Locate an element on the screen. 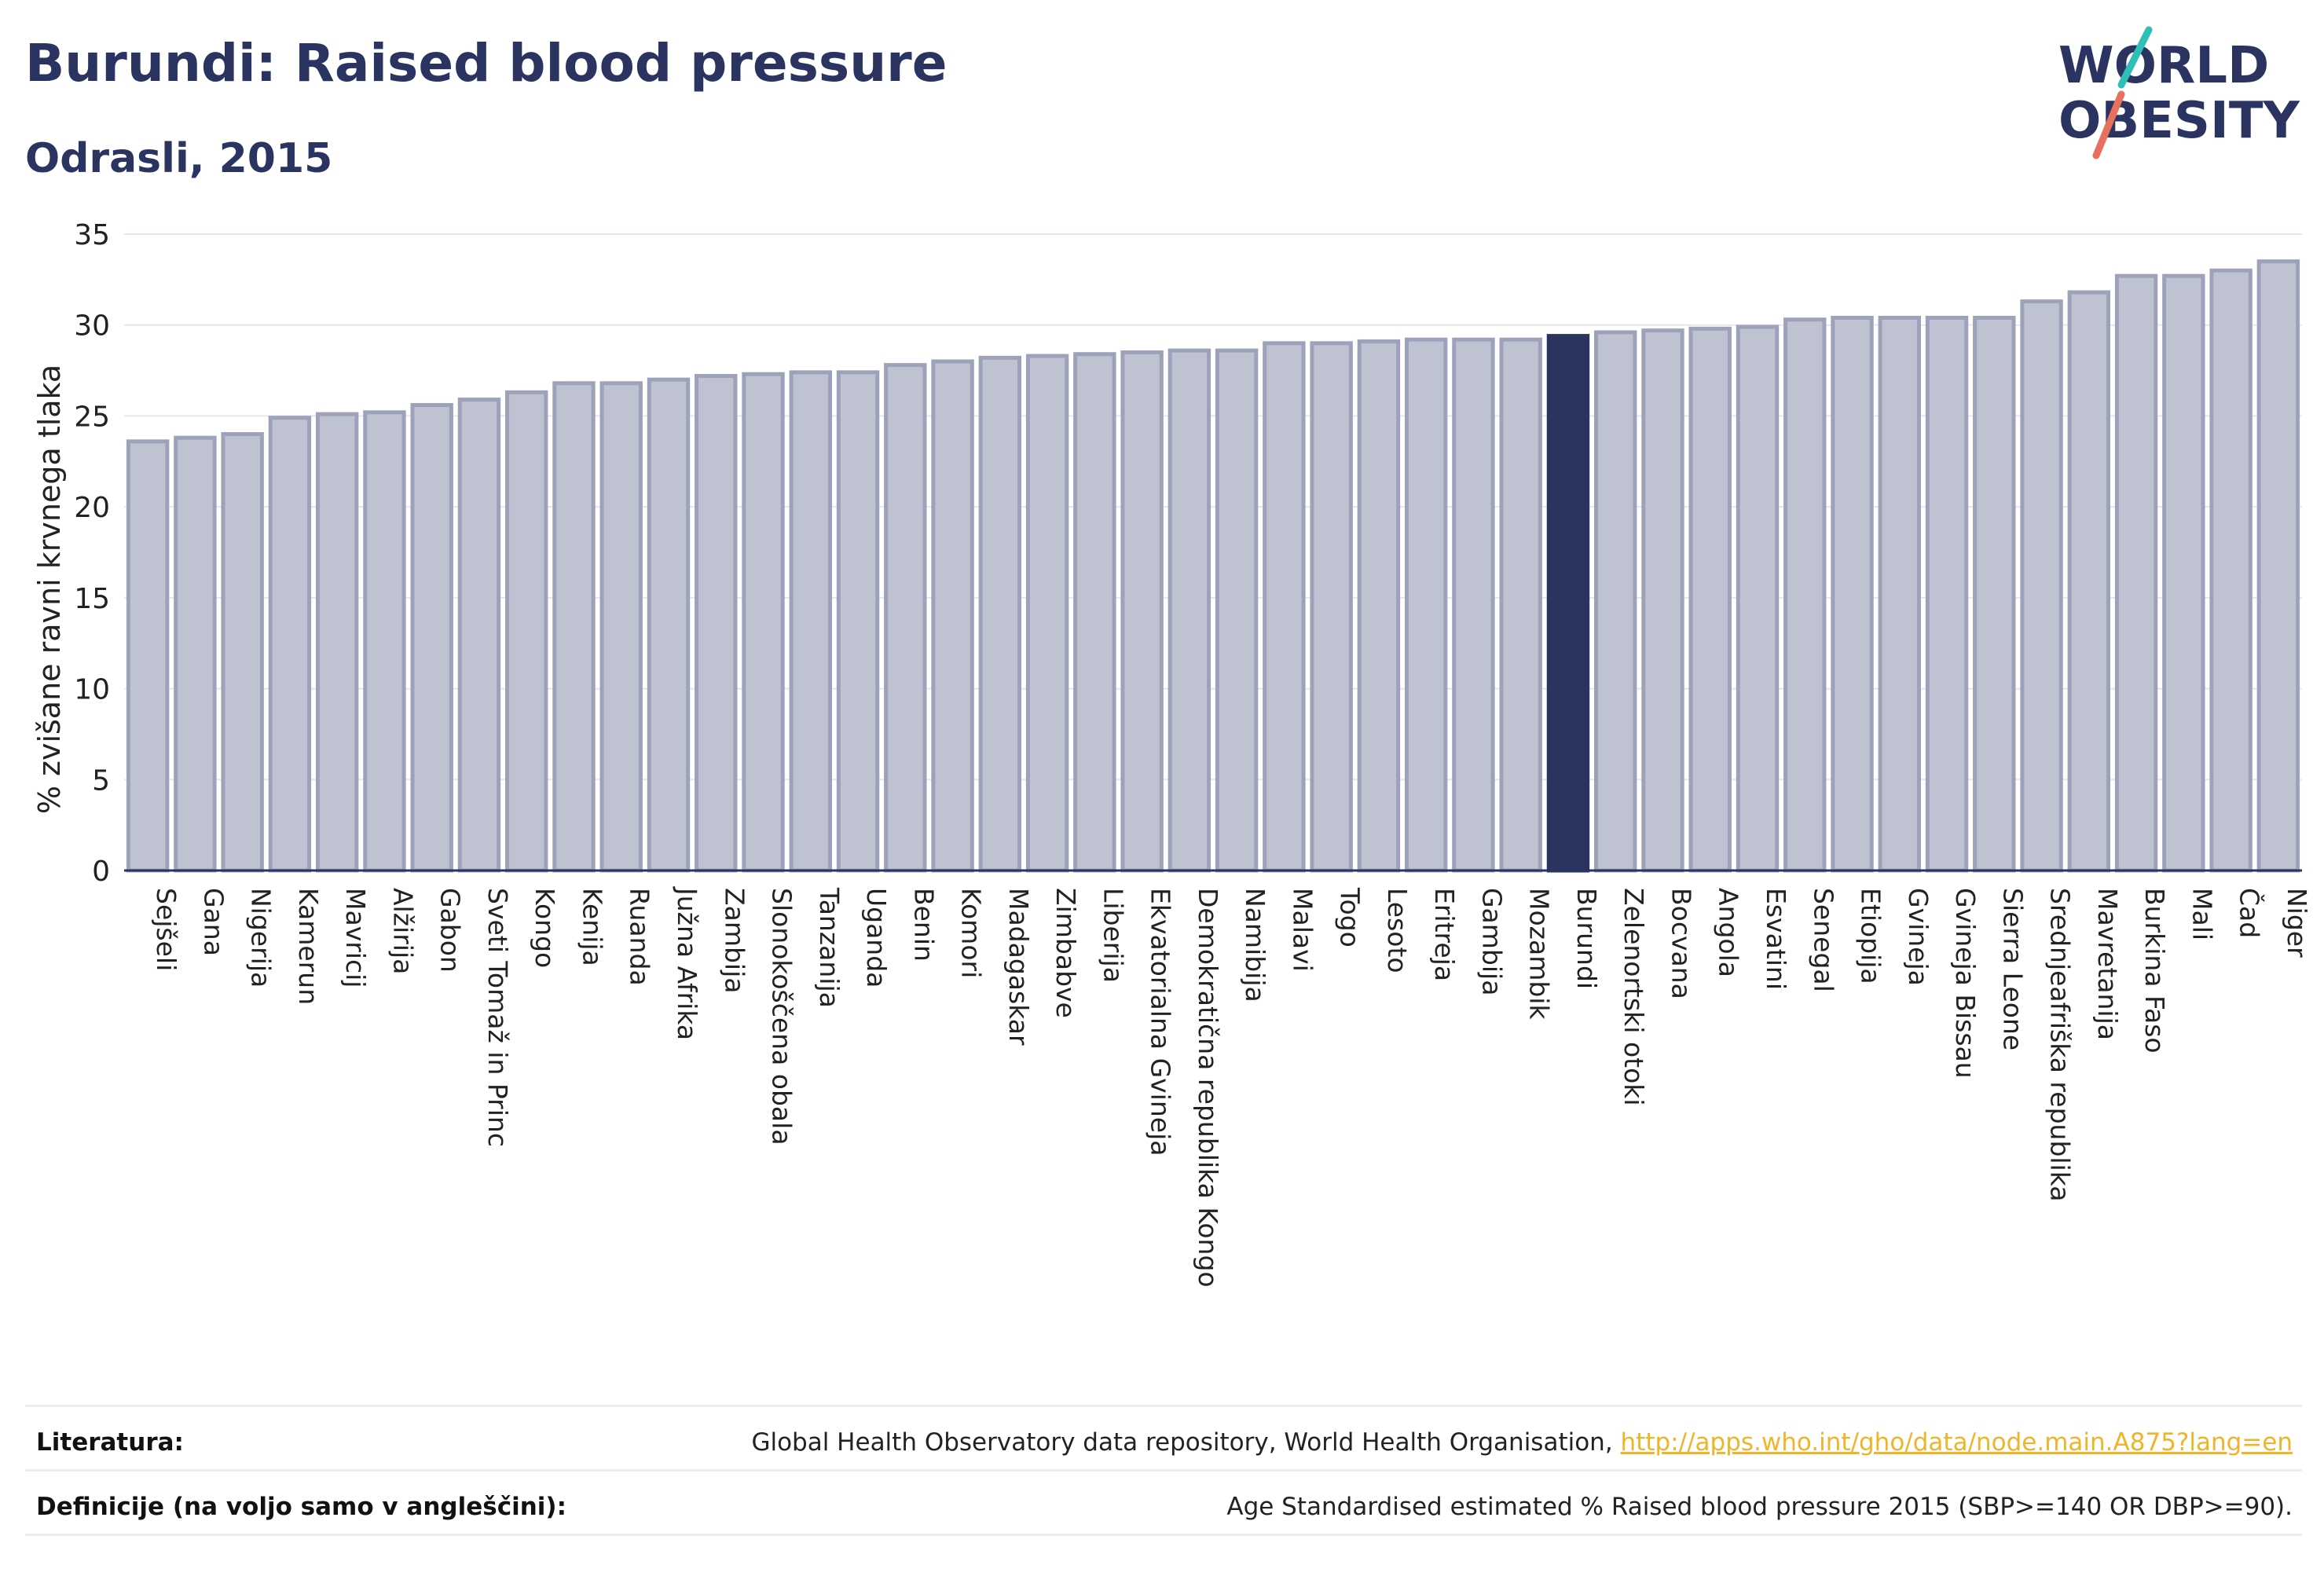  x-tick-label: Burundi is located at coordinates (1586, 938).